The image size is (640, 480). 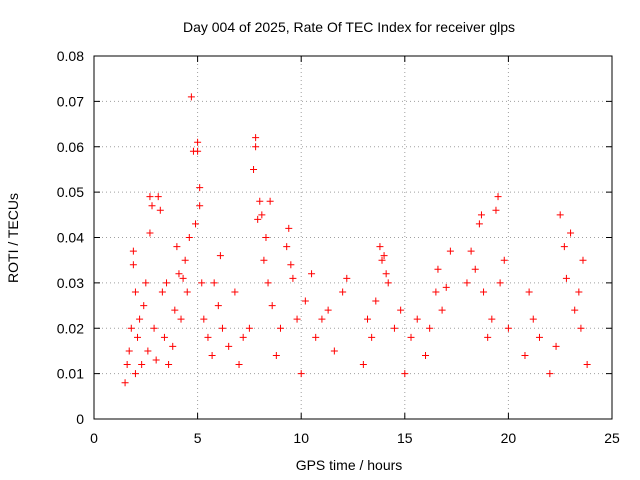 What do you see at coordinates (405, 438) in the screenshot?
I see `x-tick-label: 15` at bounding box center [405, 438].